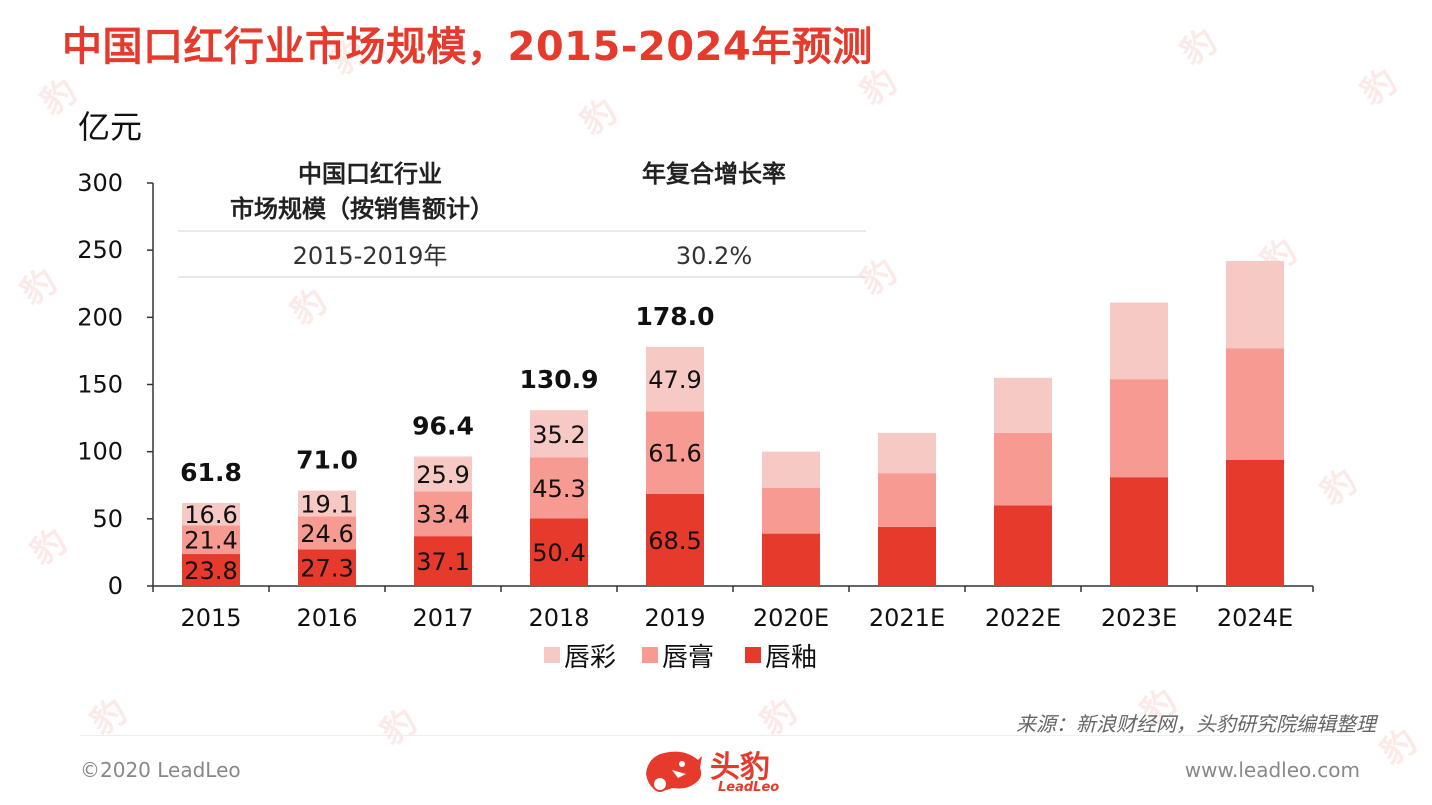 This screenshot has width=1432, height=805. I want to click on y-tick-label: 300, so click(100, 183).